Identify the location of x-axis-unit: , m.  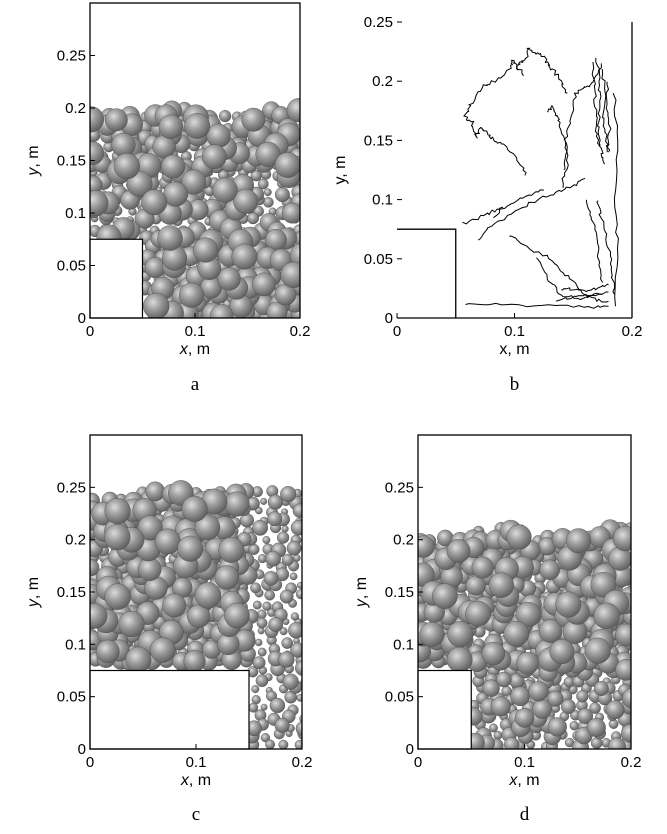
(199, 349).